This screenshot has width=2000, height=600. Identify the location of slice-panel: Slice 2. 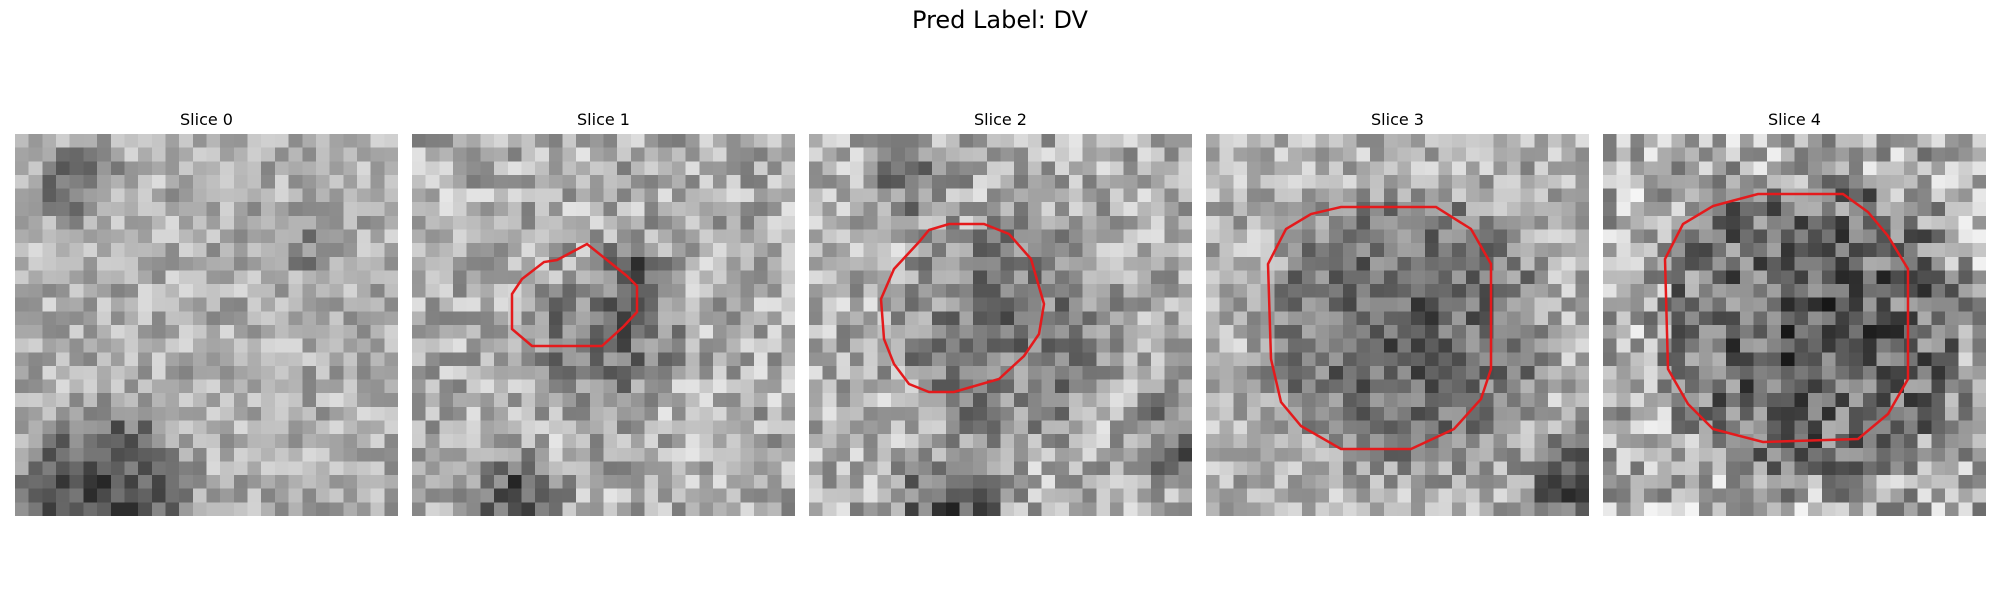
(1000, 312).